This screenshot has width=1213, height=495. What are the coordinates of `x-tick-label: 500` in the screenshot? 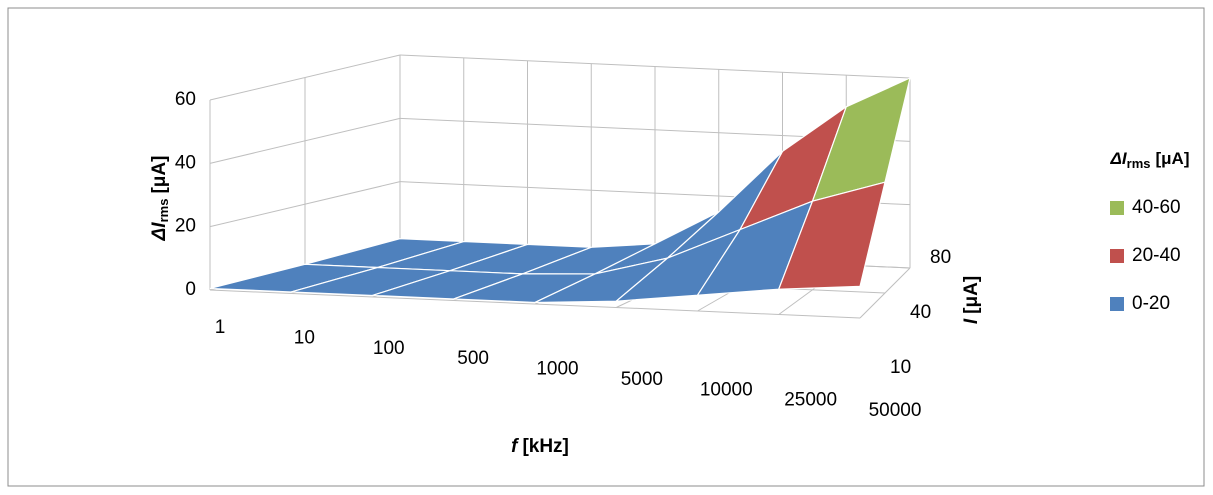 It's located at (473, 358).